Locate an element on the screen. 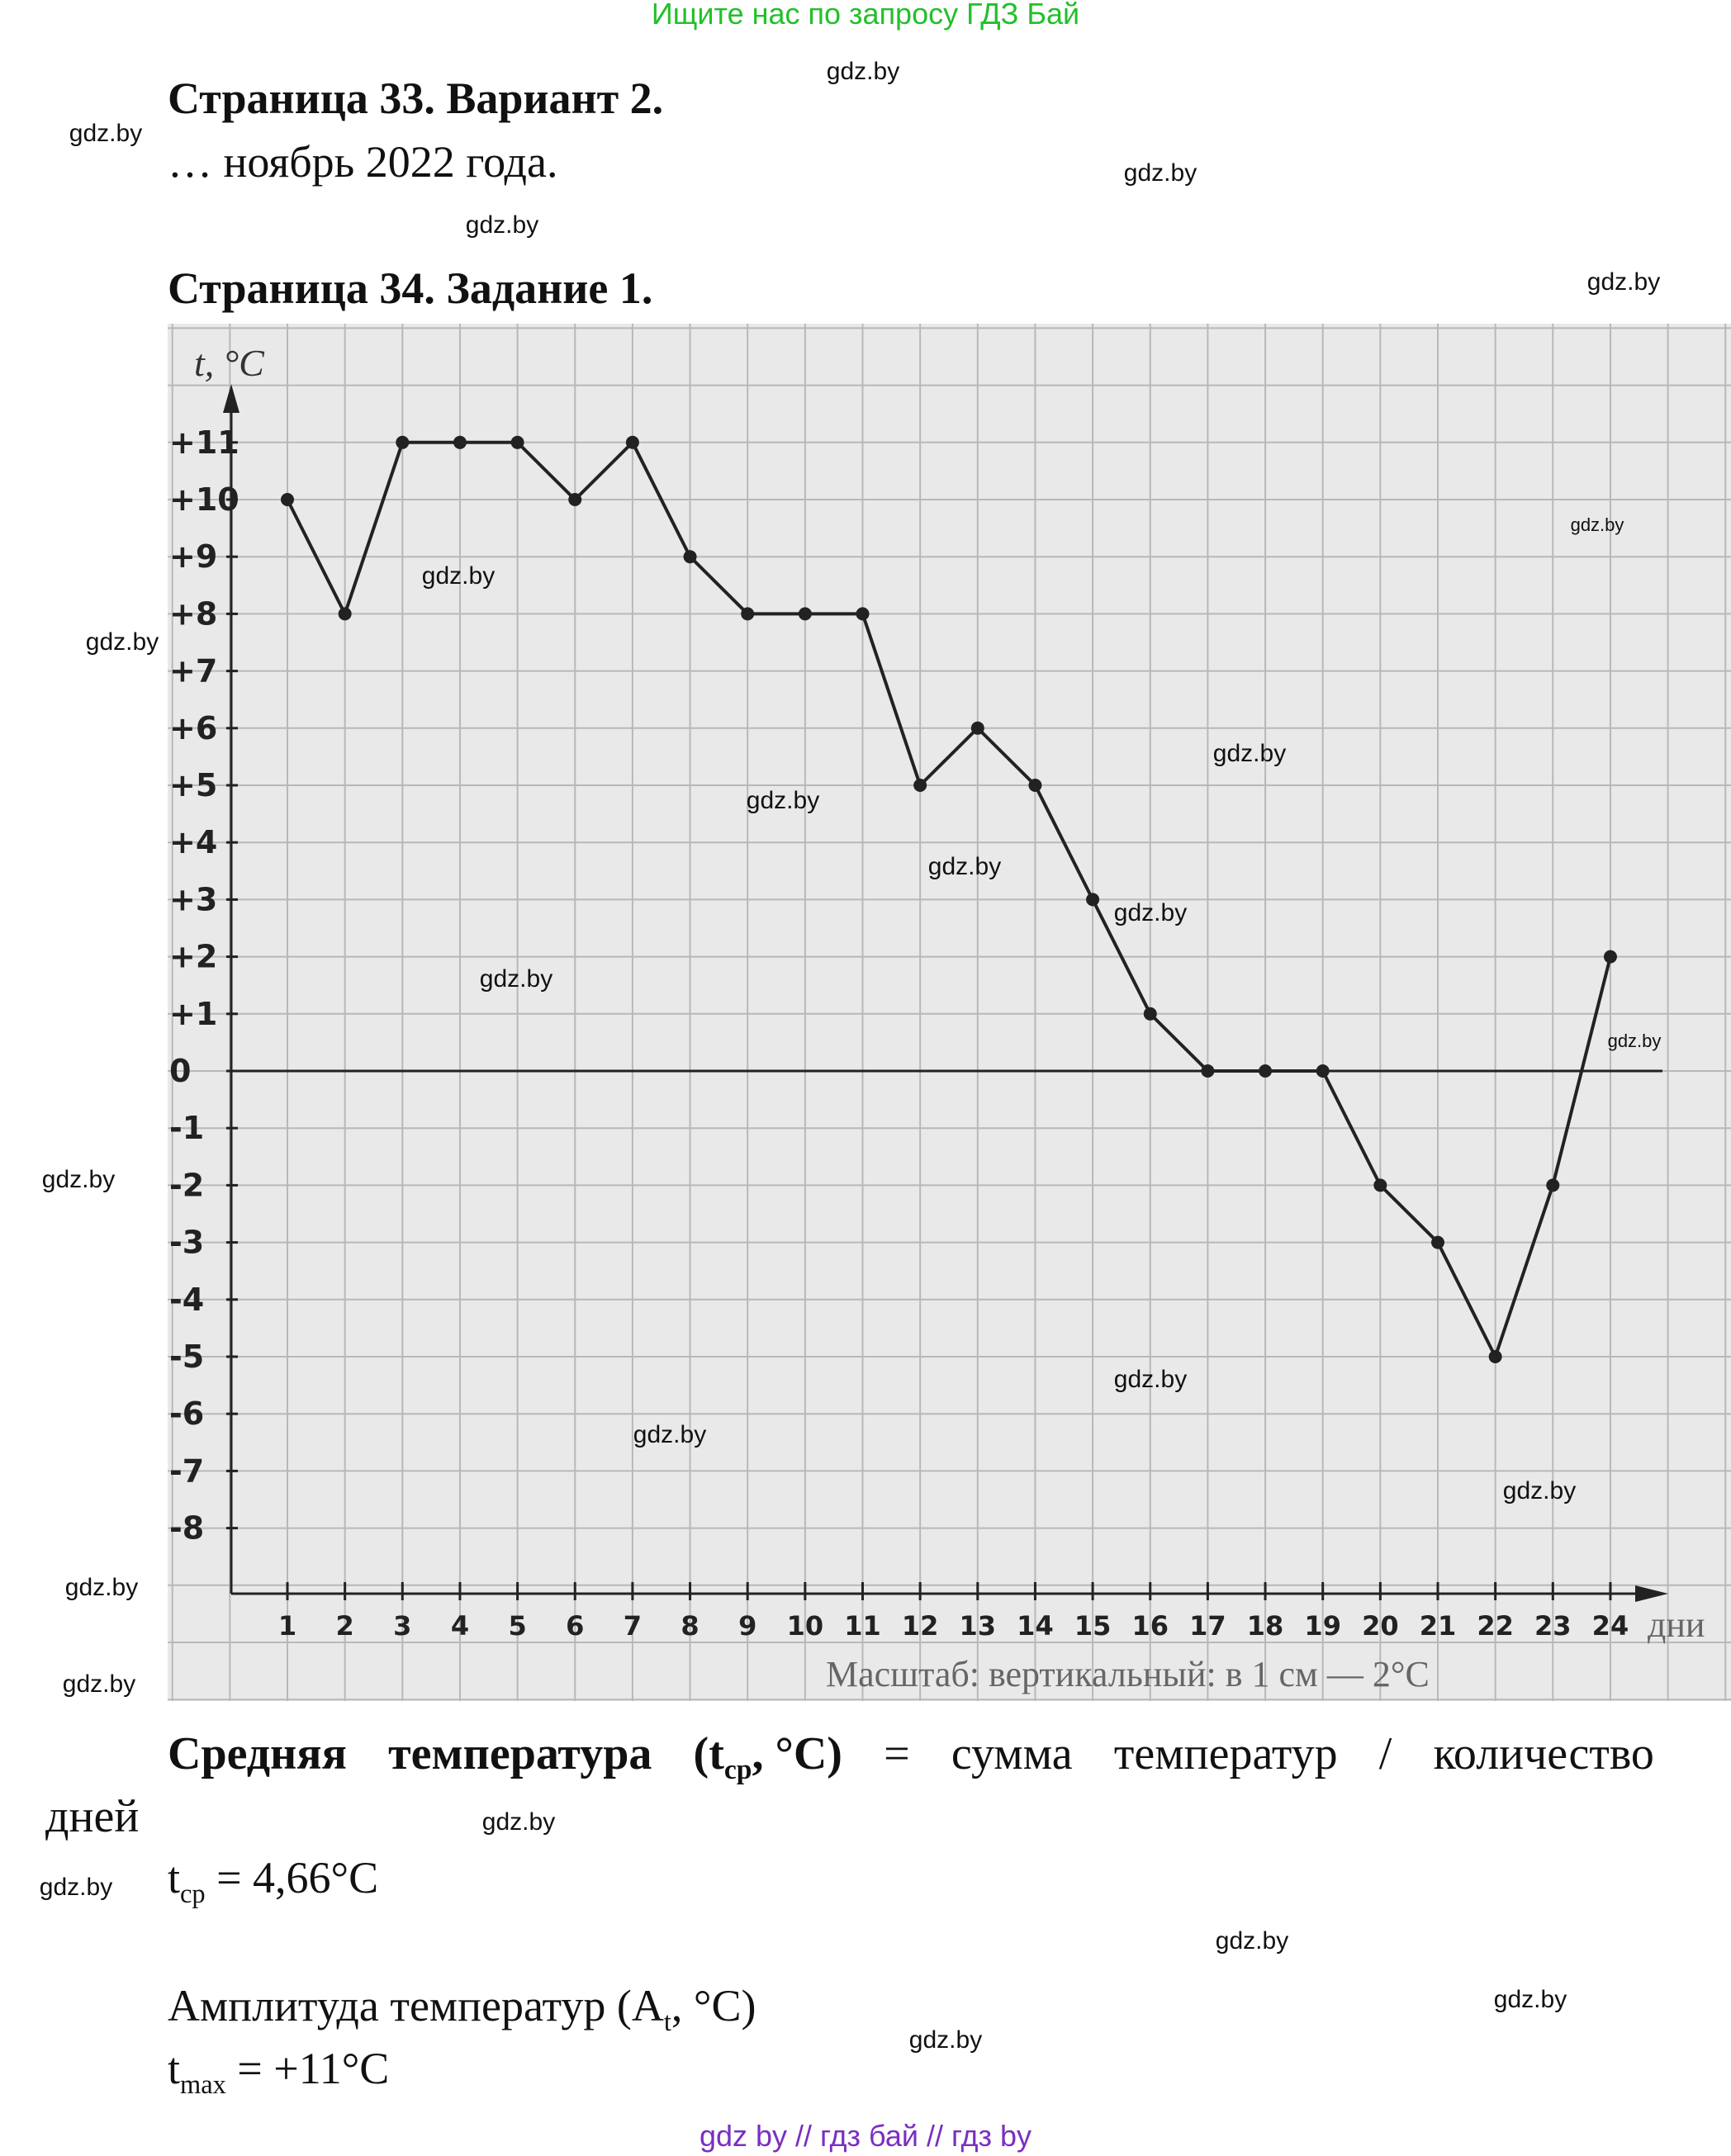  y-tick-label: +6 is located at coordinates (193, 728).